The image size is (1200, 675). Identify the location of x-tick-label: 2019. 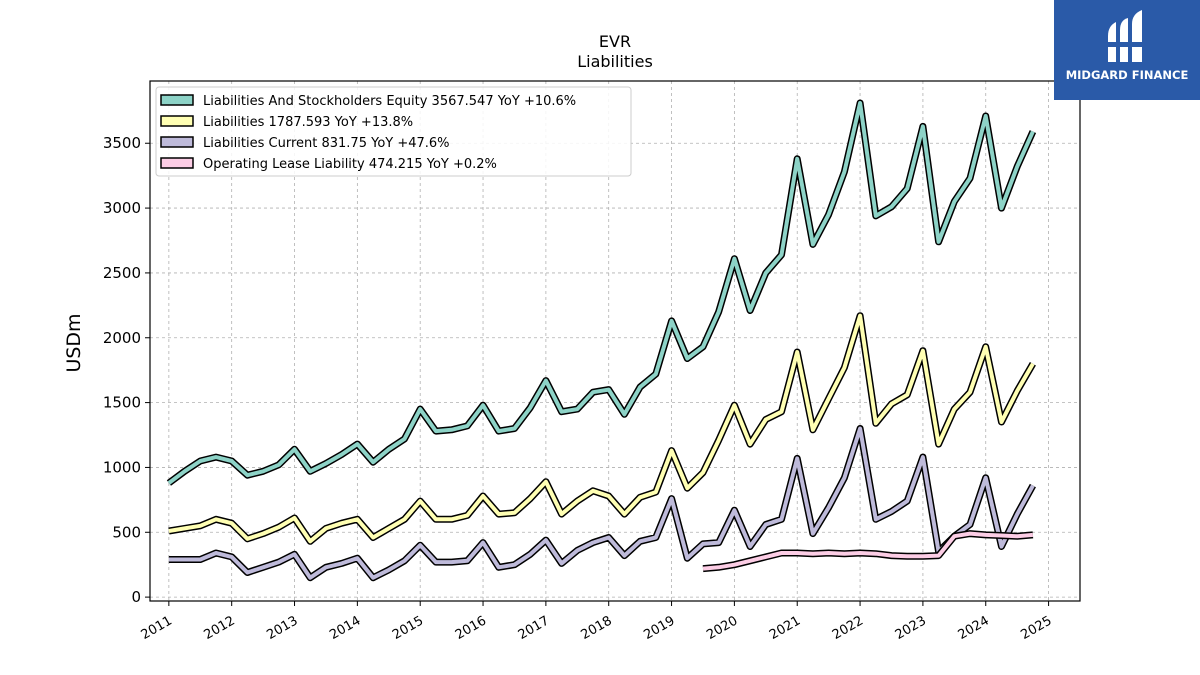
(659, 628).